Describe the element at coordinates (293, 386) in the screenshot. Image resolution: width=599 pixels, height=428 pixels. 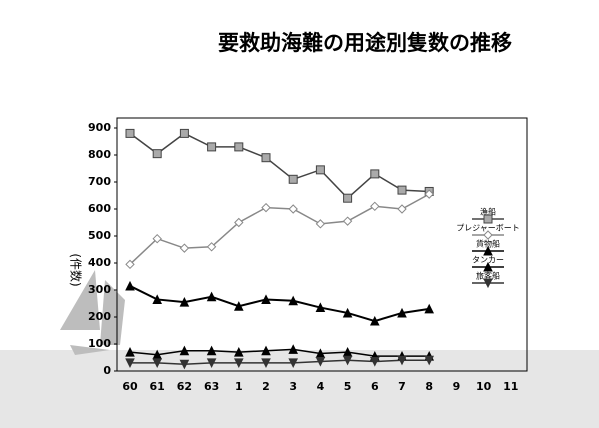
I see `x-tick-label: 3` at that location.